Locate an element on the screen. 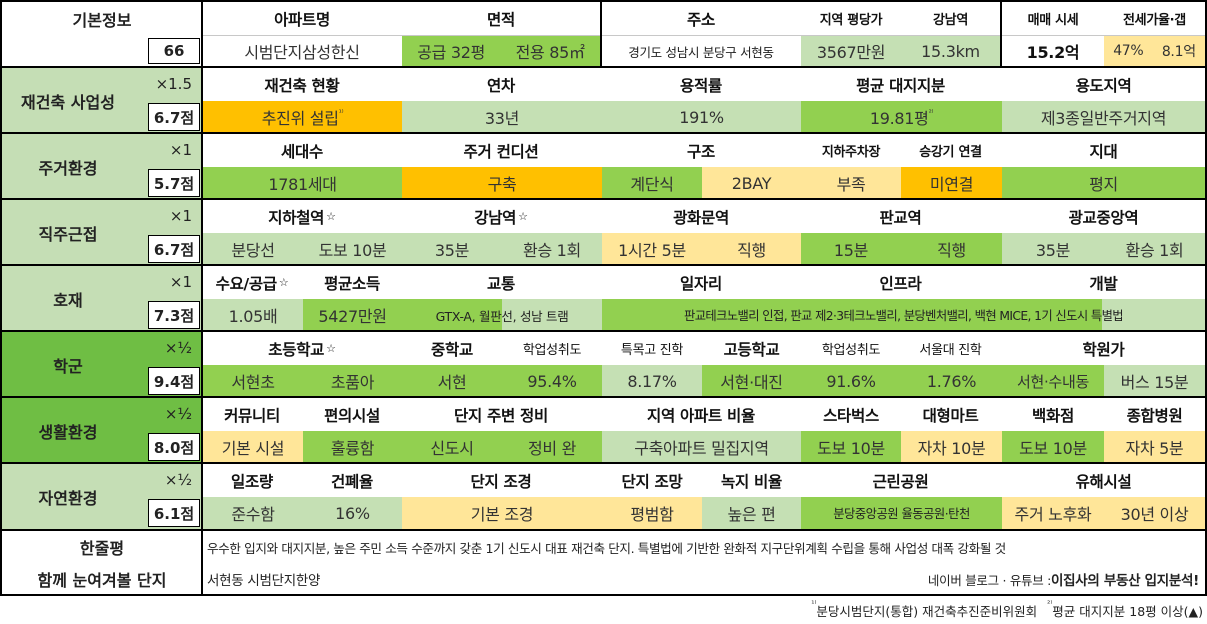 This screenshot has width=1207, height=624. score-school: 9.4점 is located at coordinates (174, 381).